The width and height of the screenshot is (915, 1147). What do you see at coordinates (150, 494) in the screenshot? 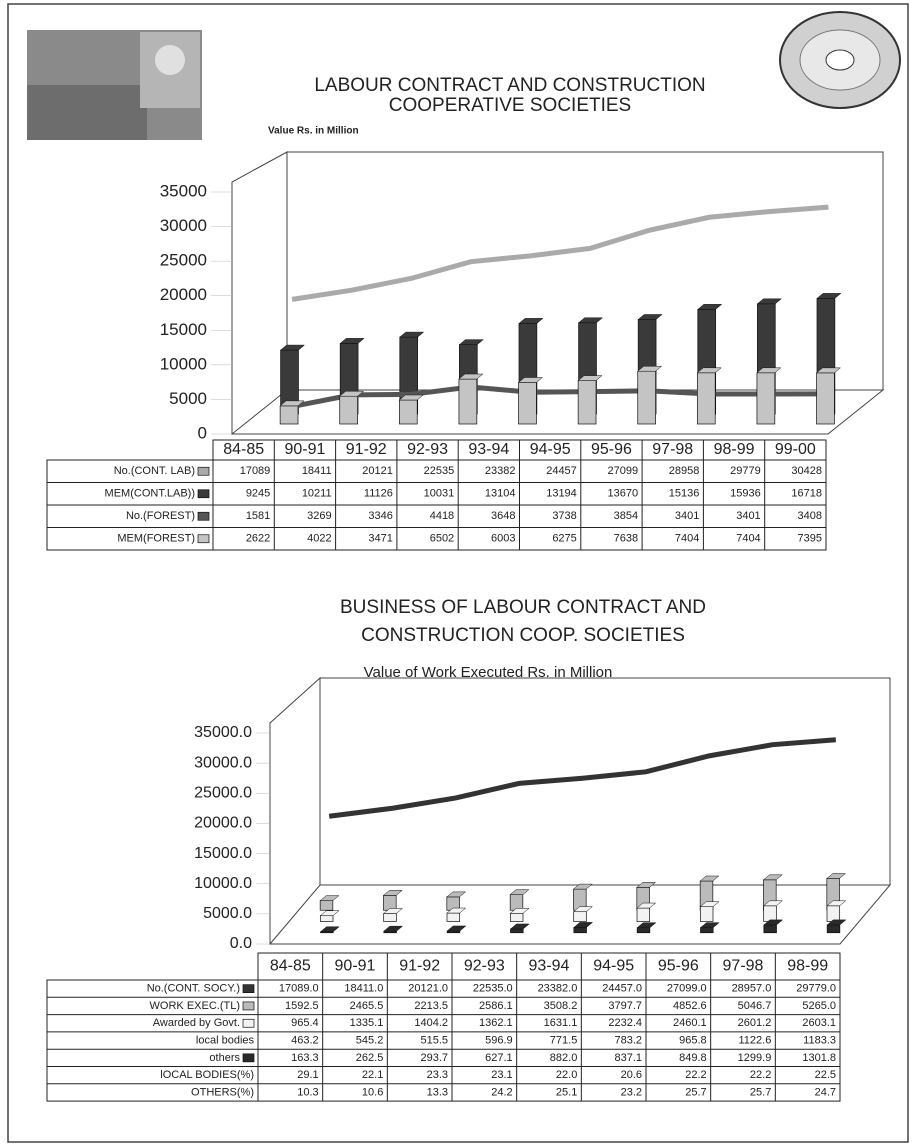
I see `legend-label: MEM(CONT.LAB))` at bounding box center [150, 494].